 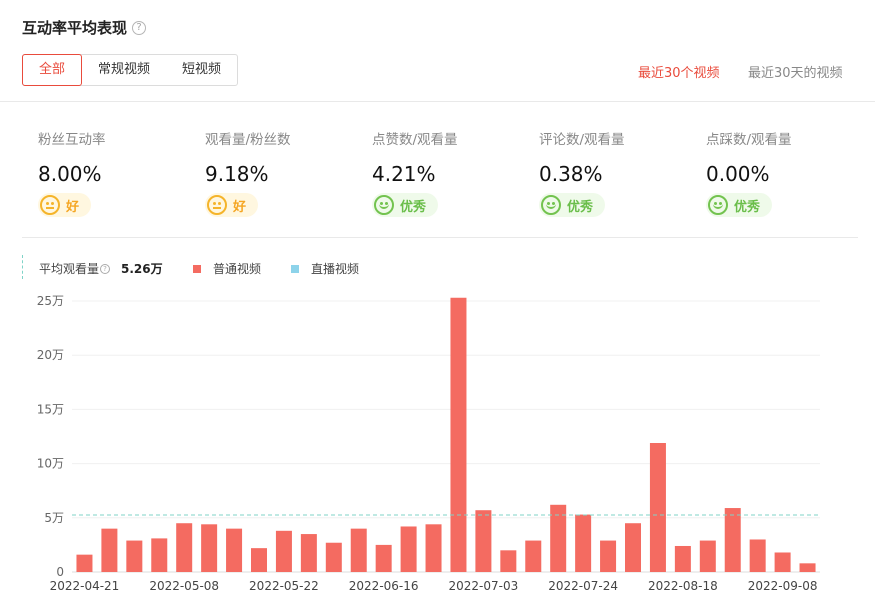 I want to click on metric-value: 9.18%, so click(x=237, y=174).